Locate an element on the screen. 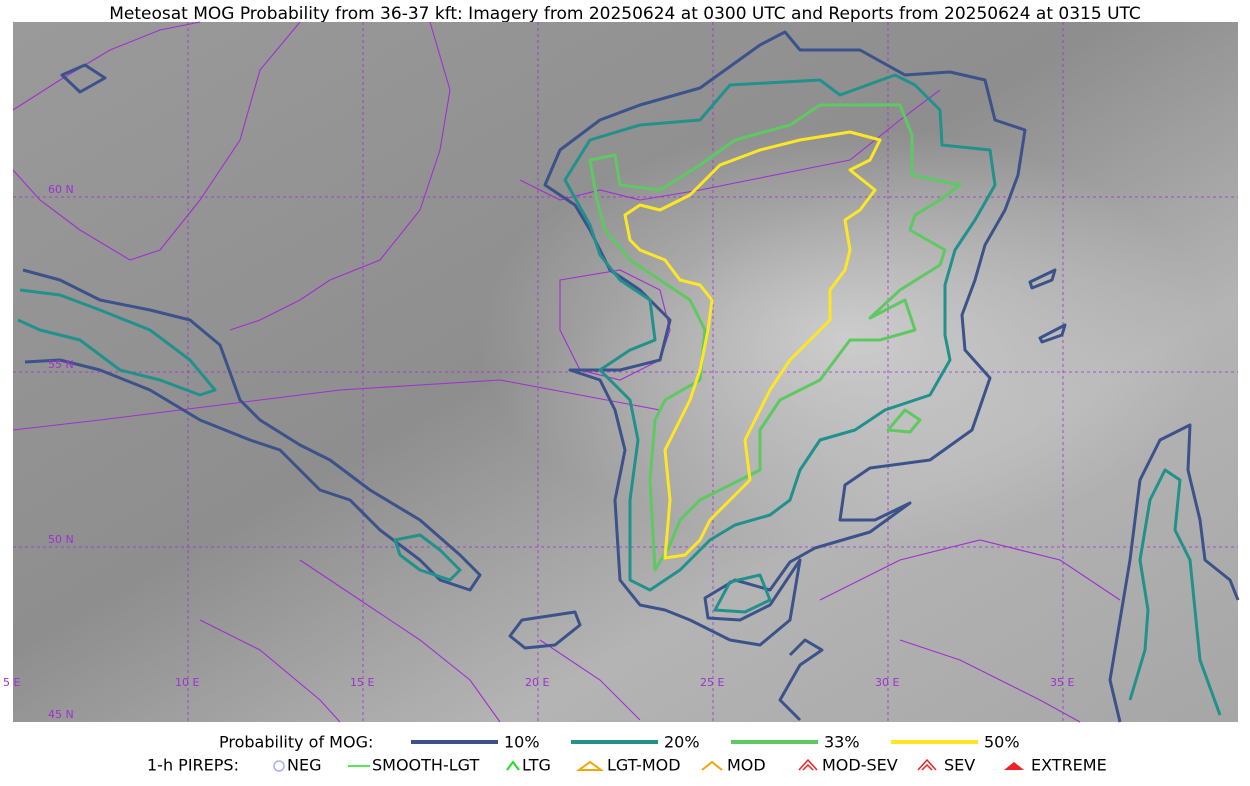 Image resolution: width=1250 pixels, height=786 pixels. pirep-label: LTG is located at coordinates (536, 765).